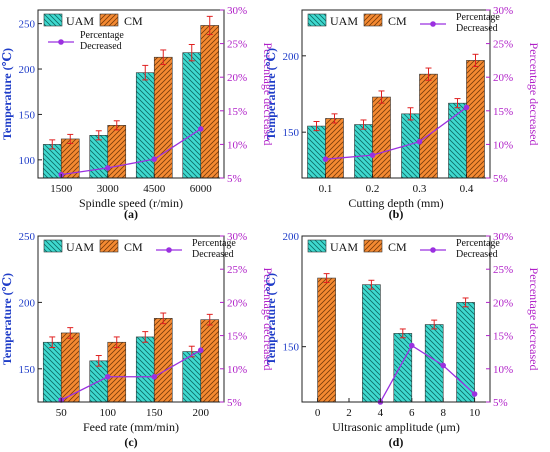 The image size is (550, 452). Describe the element at coordinates (443, 413) in the screenshot. I see `x-tick-label: 8` at that location.